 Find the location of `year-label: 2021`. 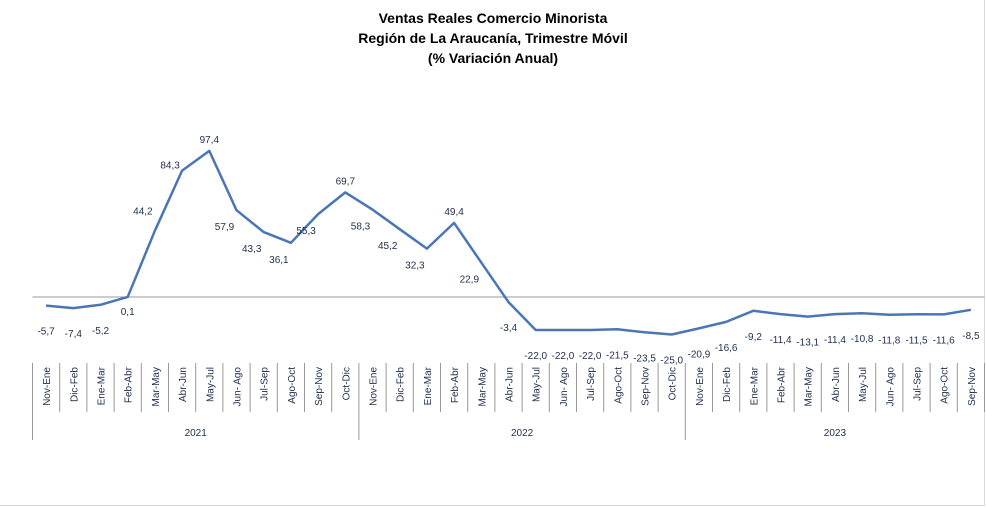

year-label: 2021 is located at coordinates (196, 433).